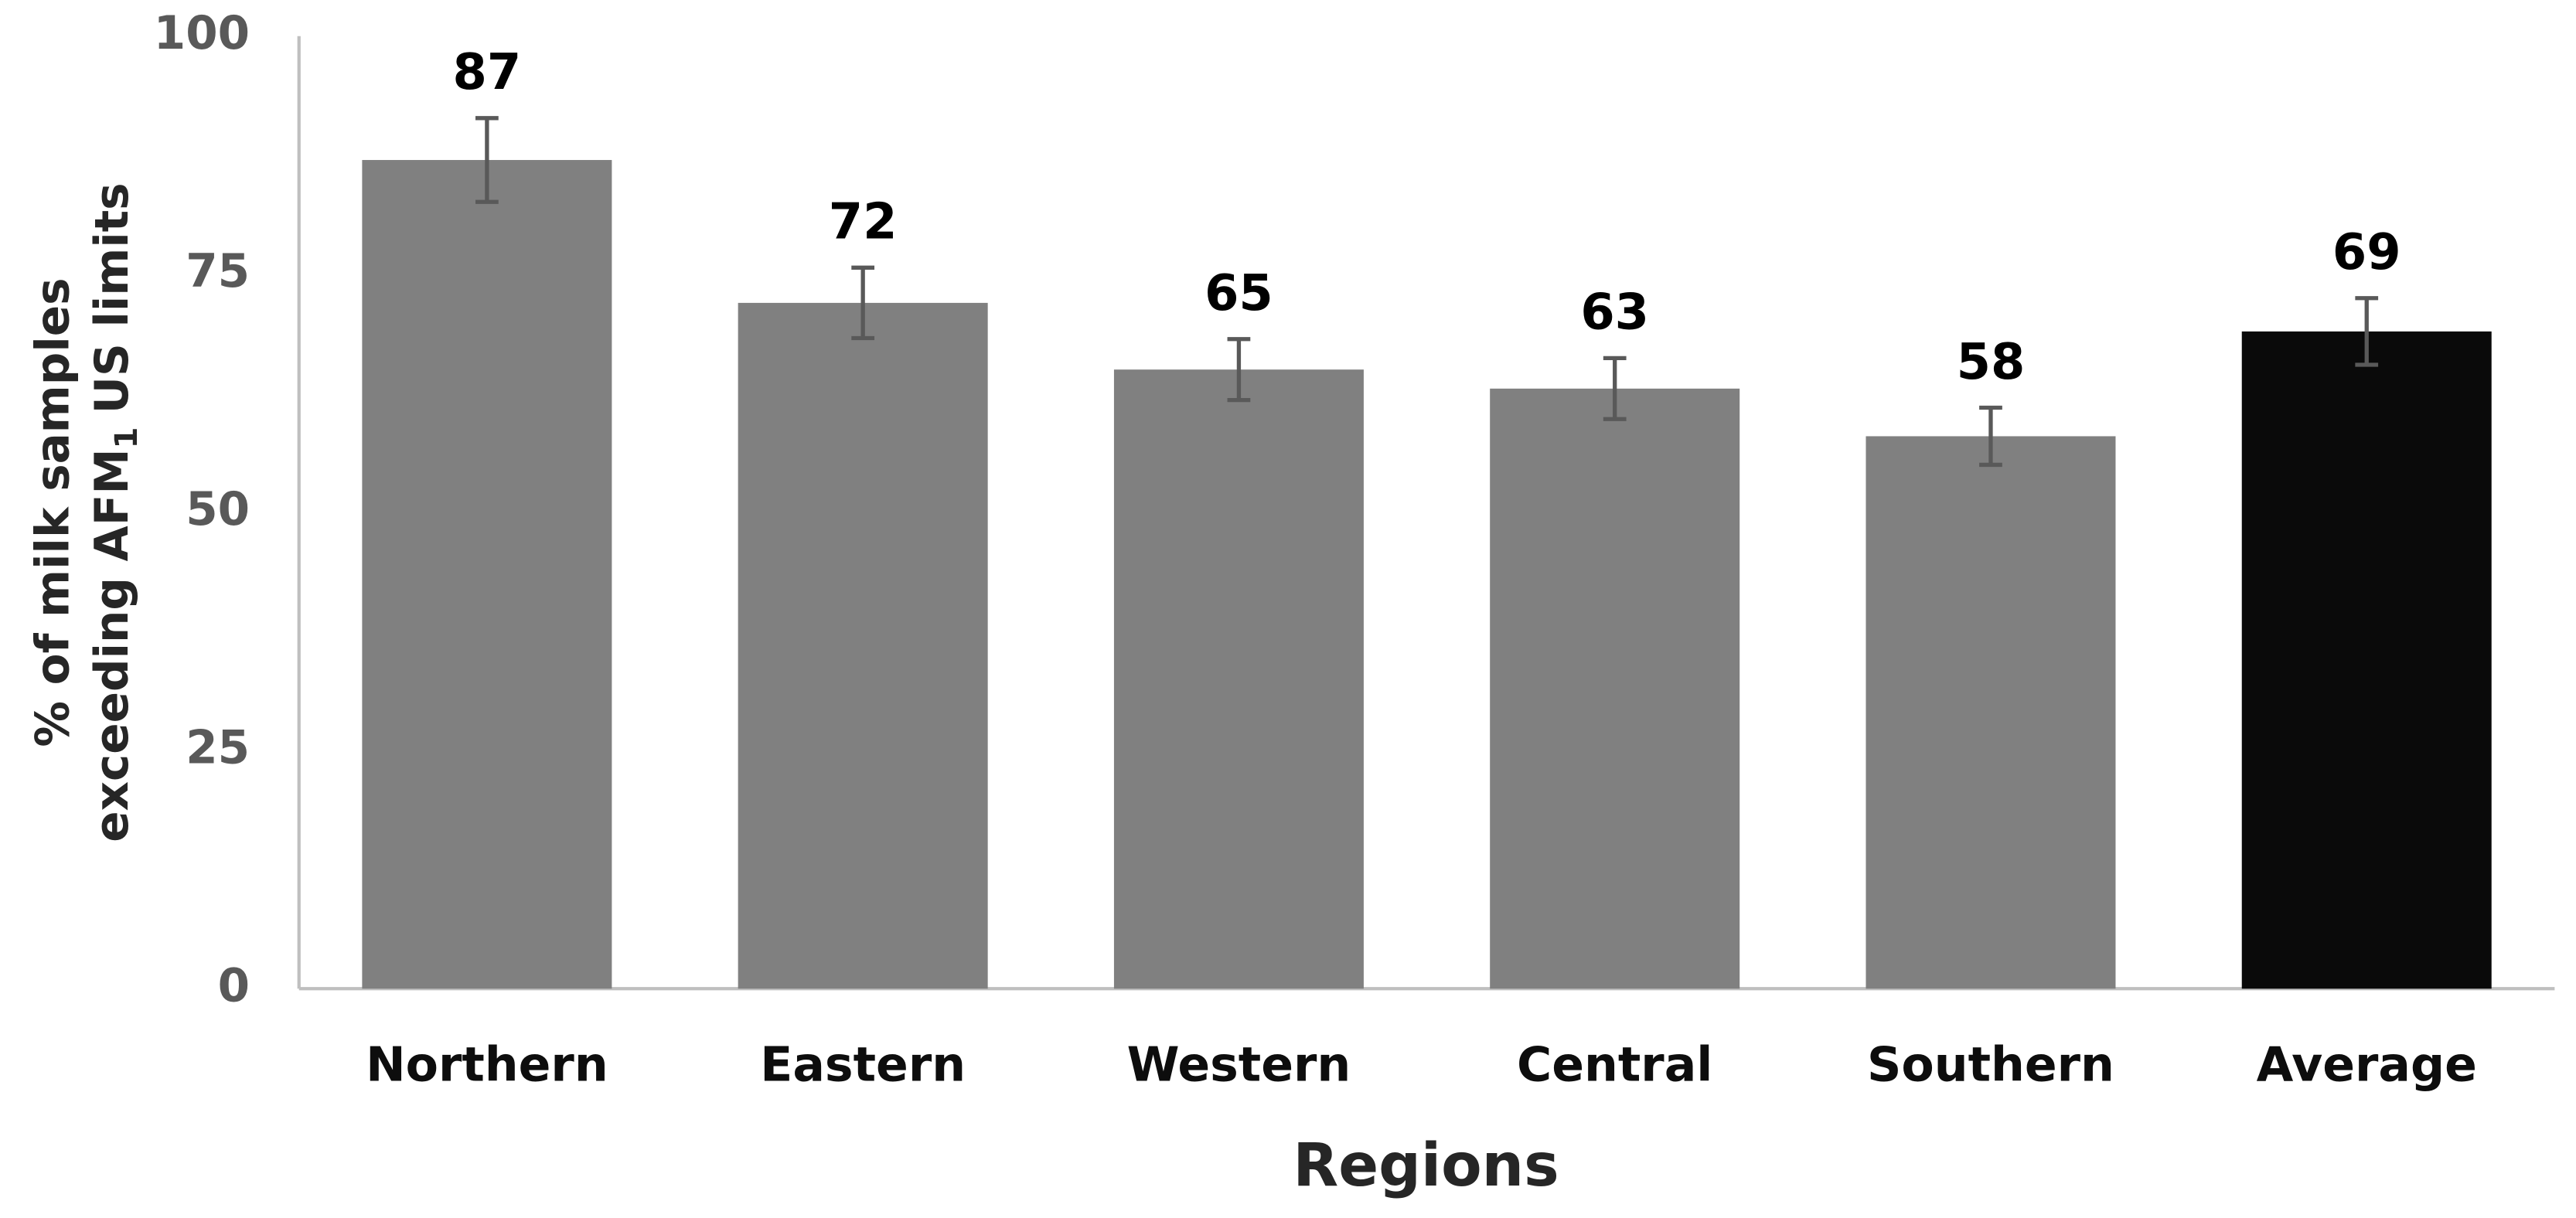  Describe the element at coordinates (1239, 1064) in the screenshot. I see `x-tick-label: Western` at that location.